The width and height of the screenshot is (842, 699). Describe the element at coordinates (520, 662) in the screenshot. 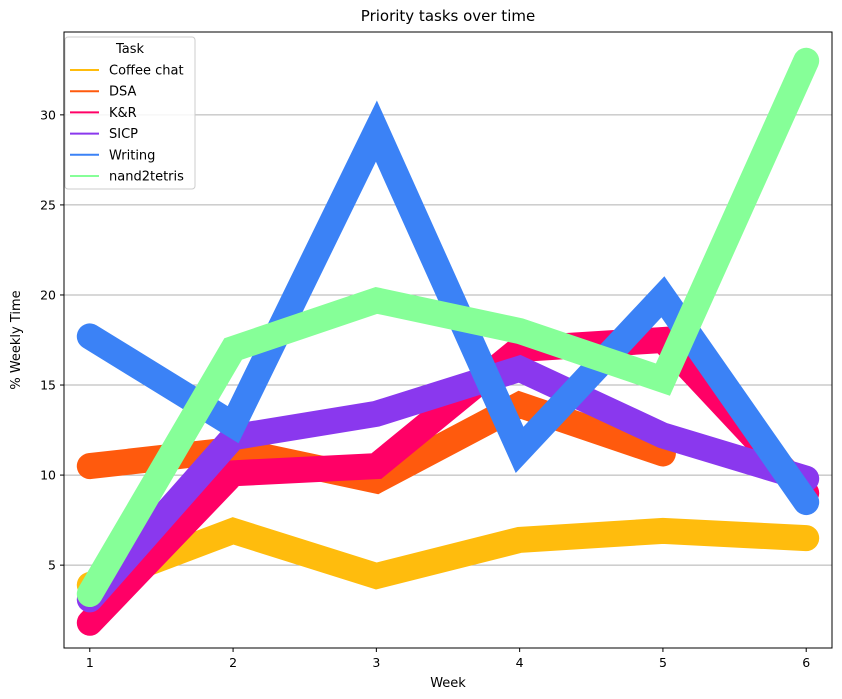

I see `x-tick-label: 4` at that location.